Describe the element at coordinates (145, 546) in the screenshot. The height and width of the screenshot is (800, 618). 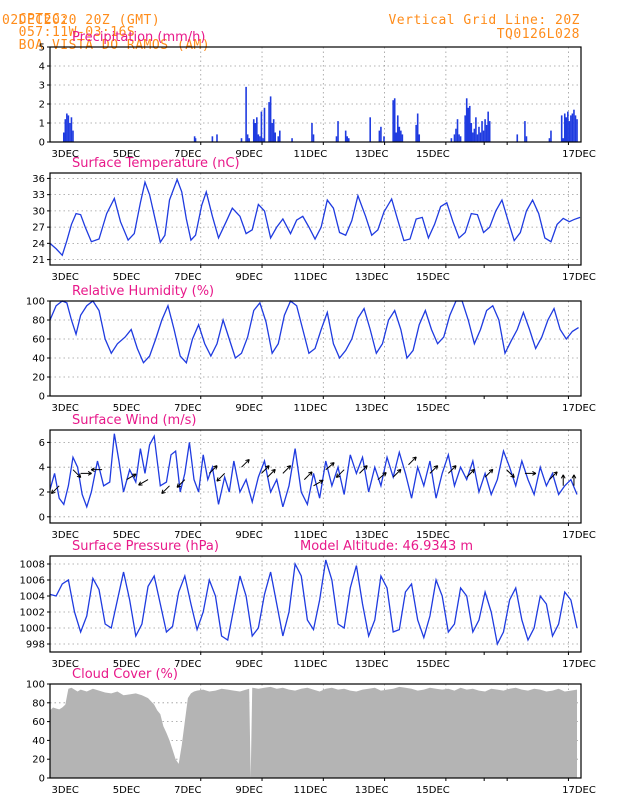
I see `pressure-title: Surface Pressure (hPa)` at that location.